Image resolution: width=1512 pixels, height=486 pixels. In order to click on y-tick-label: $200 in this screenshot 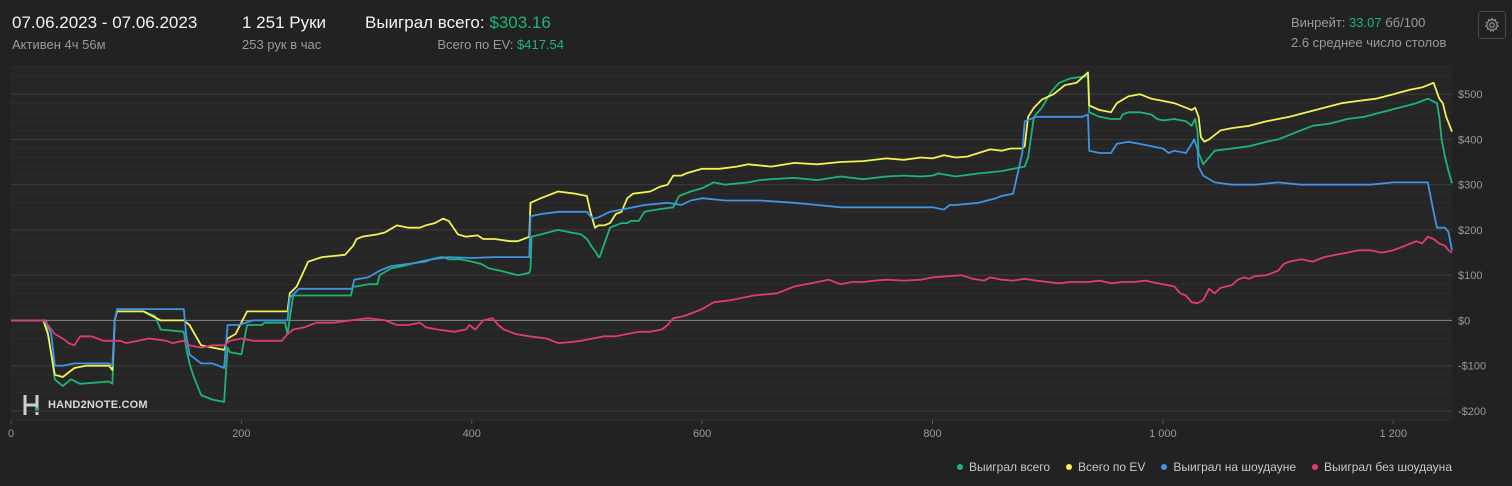, I will do `click(1470, 231)`.